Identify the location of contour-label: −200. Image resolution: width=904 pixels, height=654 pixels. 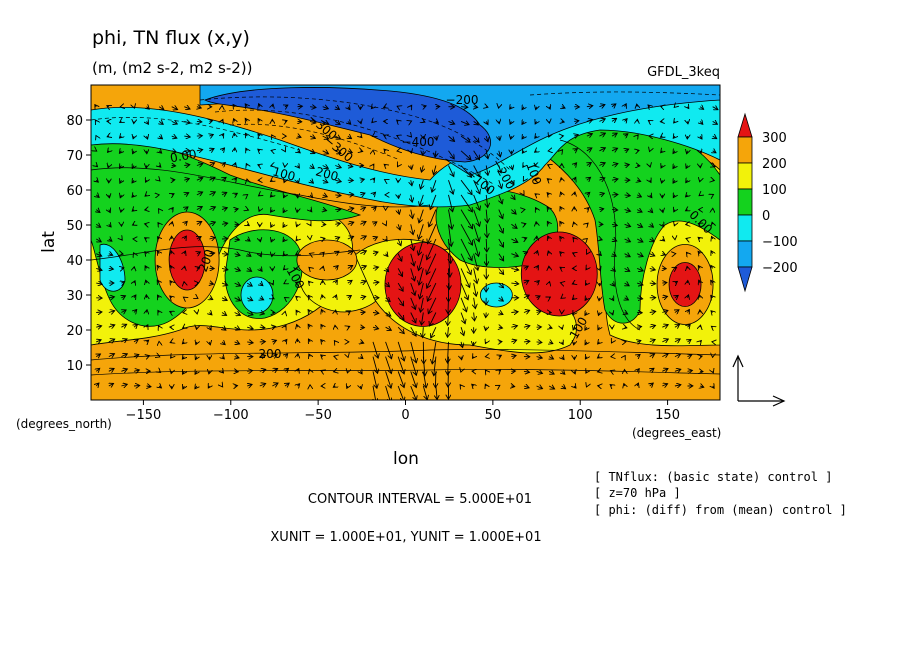
(462, 100).